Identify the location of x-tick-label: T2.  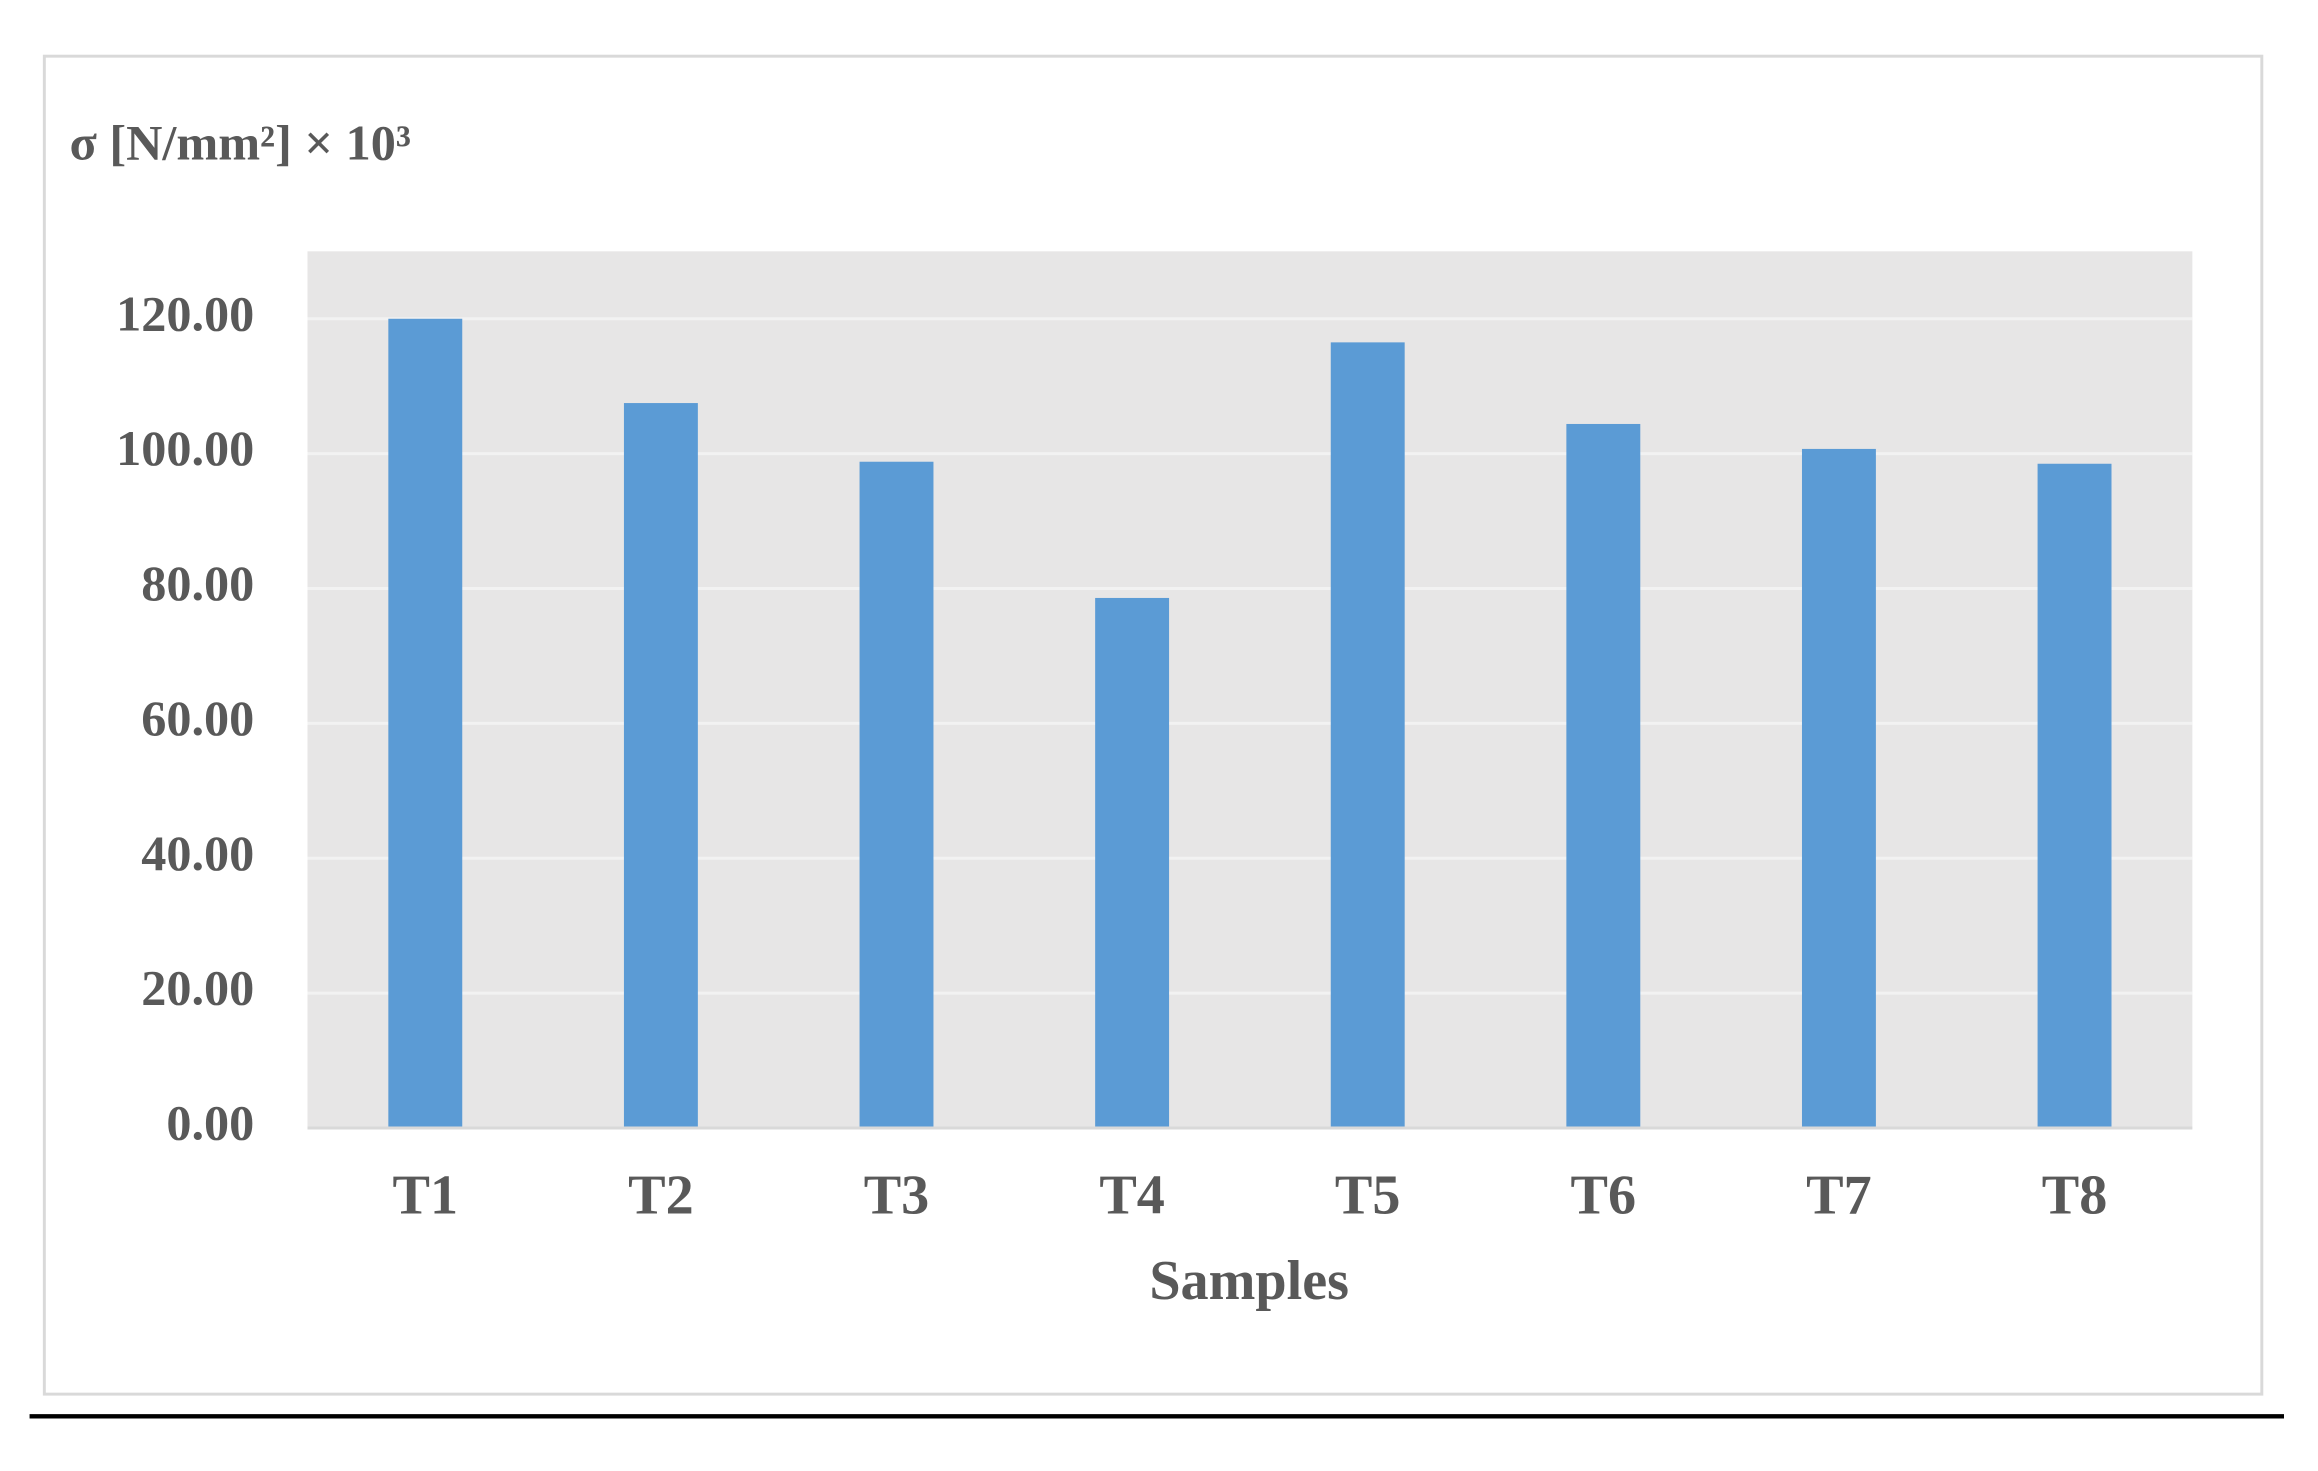
(661, 1195).